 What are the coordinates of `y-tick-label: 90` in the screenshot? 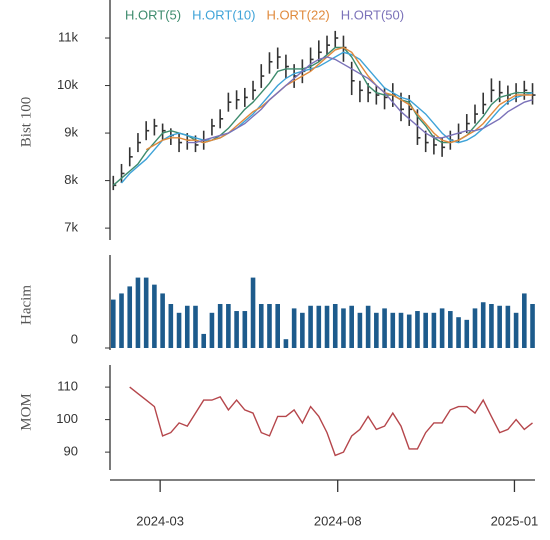 It's located at (71, 451).